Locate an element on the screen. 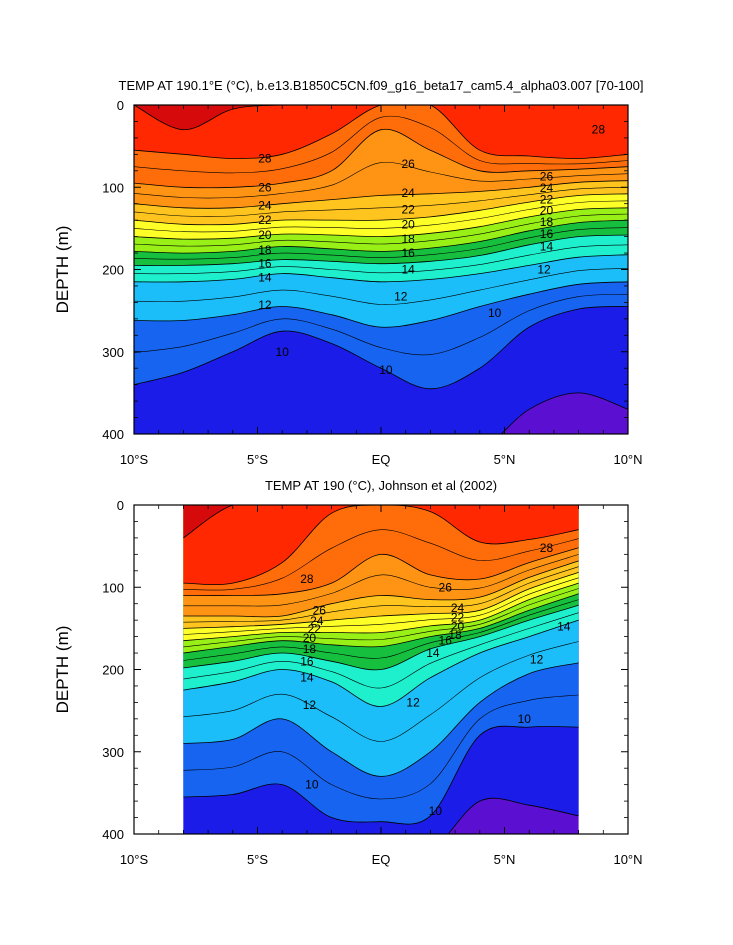 The image size is (733, 945). y-tick-label: 300 is located at coordinates (113, 752).